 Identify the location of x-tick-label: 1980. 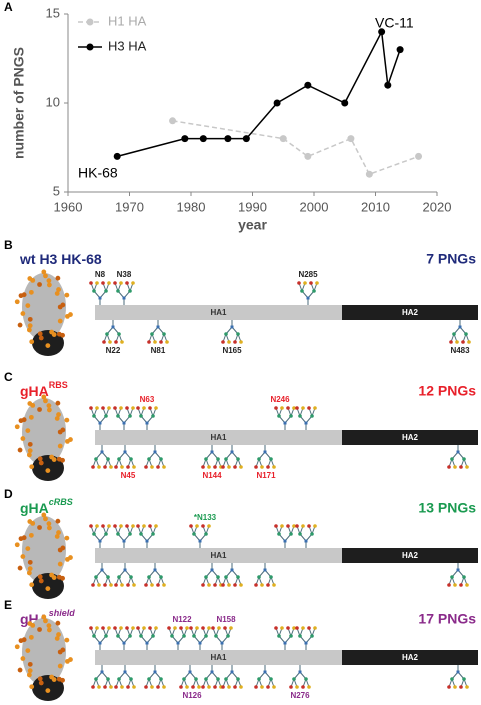
(191, 206).